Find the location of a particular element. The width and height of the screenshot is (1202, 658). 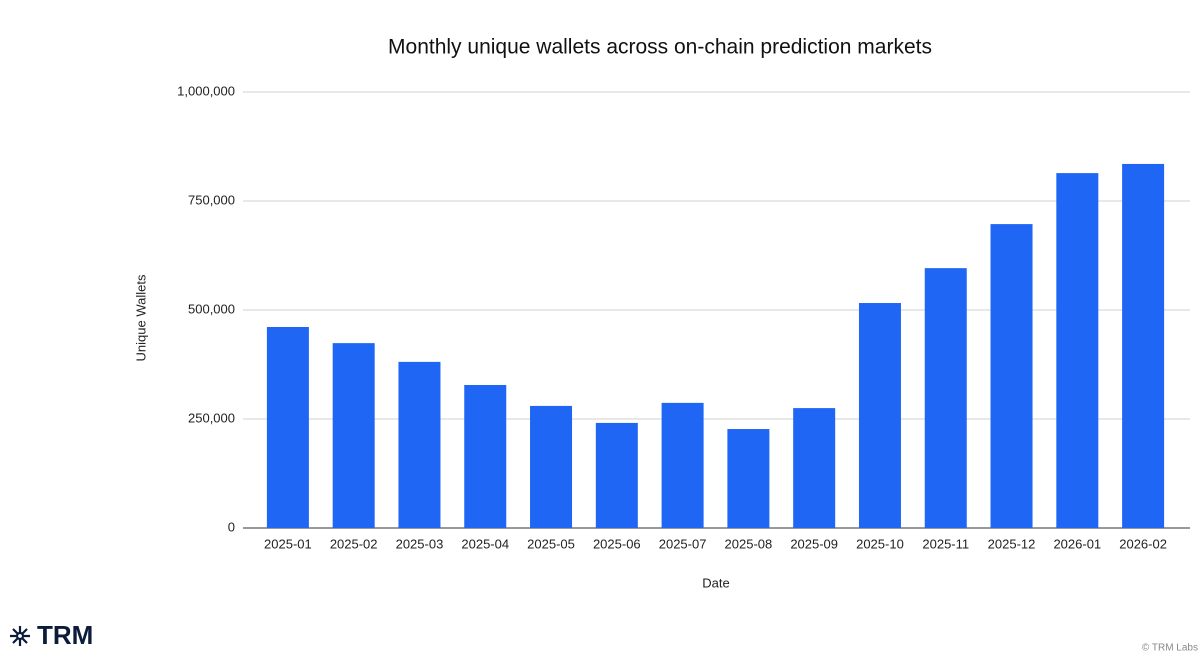

credit: © TRM Labs is located at coordinates (1170, 648).